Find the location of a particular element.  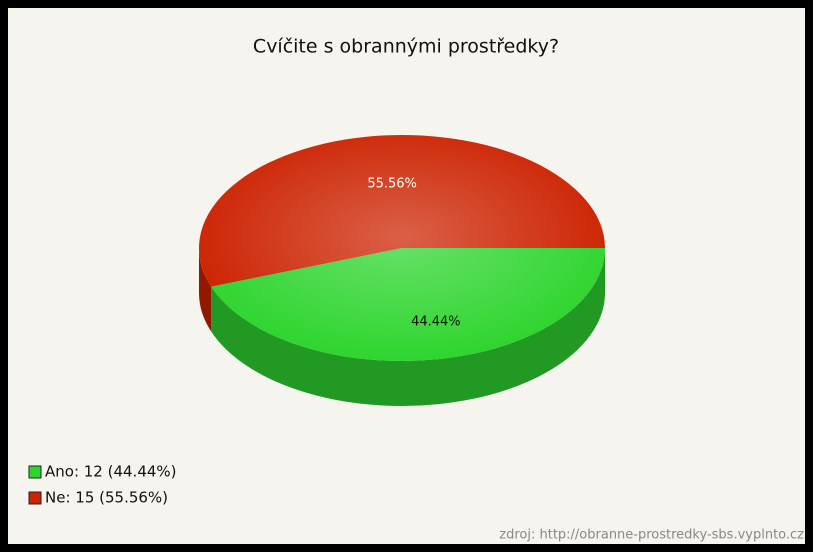

legend-label: Ne: 15 (55.56%) is located at coordinates (106, 498).